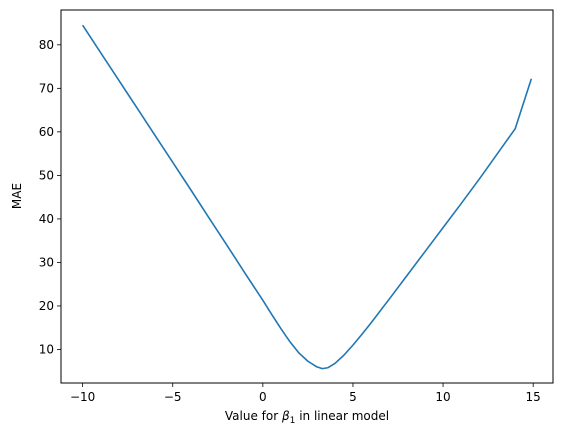 The width and height of the screenshot is (562, 436). Describe the element at coordinates (46, 45) in the screenshot. I see `y-tick-label: 80` at that location.